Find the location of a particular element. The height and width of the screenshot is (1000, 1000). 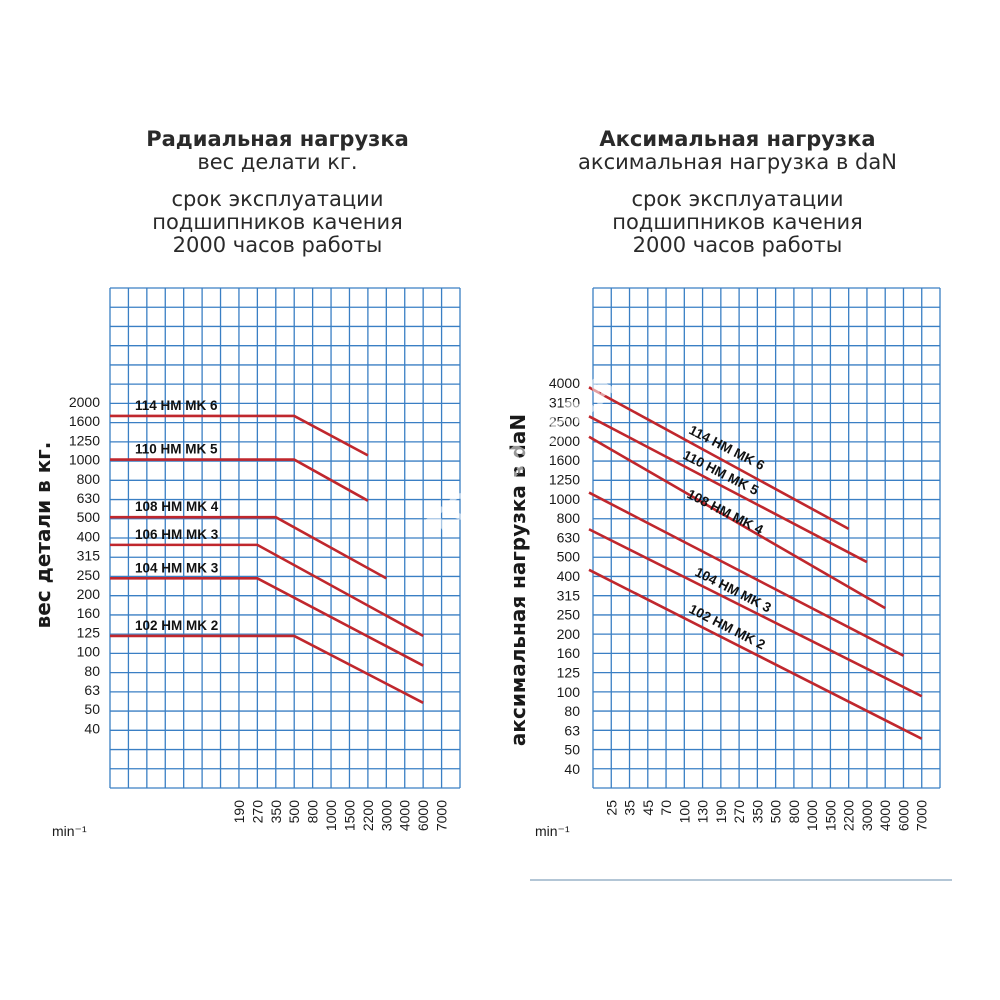

right-x-tick-label: 4000 is located at coordinates (885, 815).